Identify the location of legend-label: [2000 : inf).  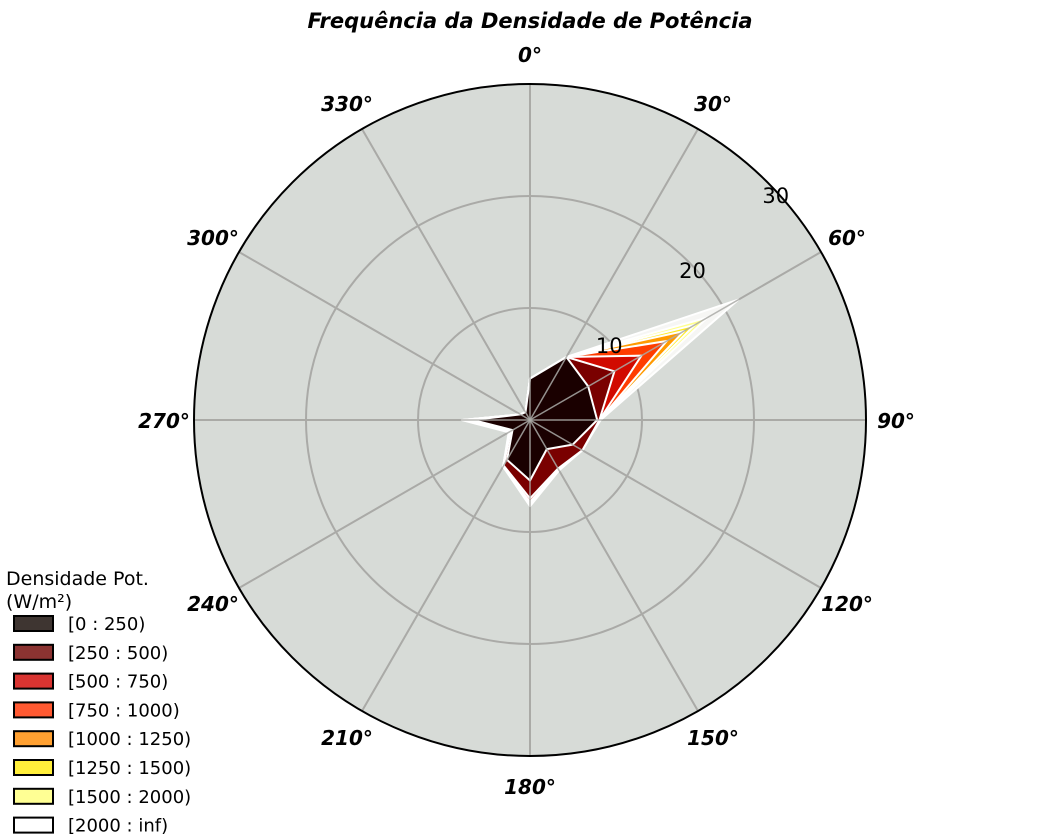
(118, 826).